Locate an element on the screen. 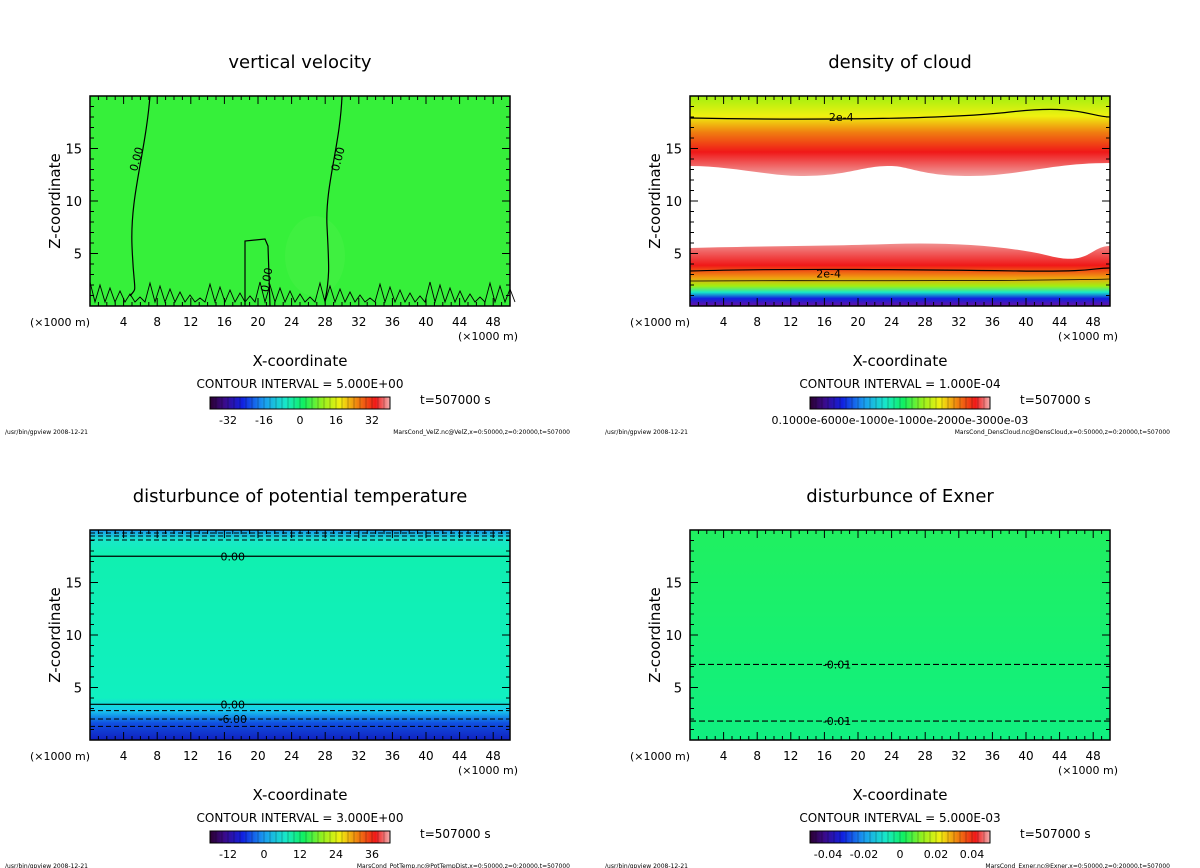 Image resolution: width=1200 pixels, height=868 pixels. colorbar-tick-label: 16 is located at coordinates (336, 420).